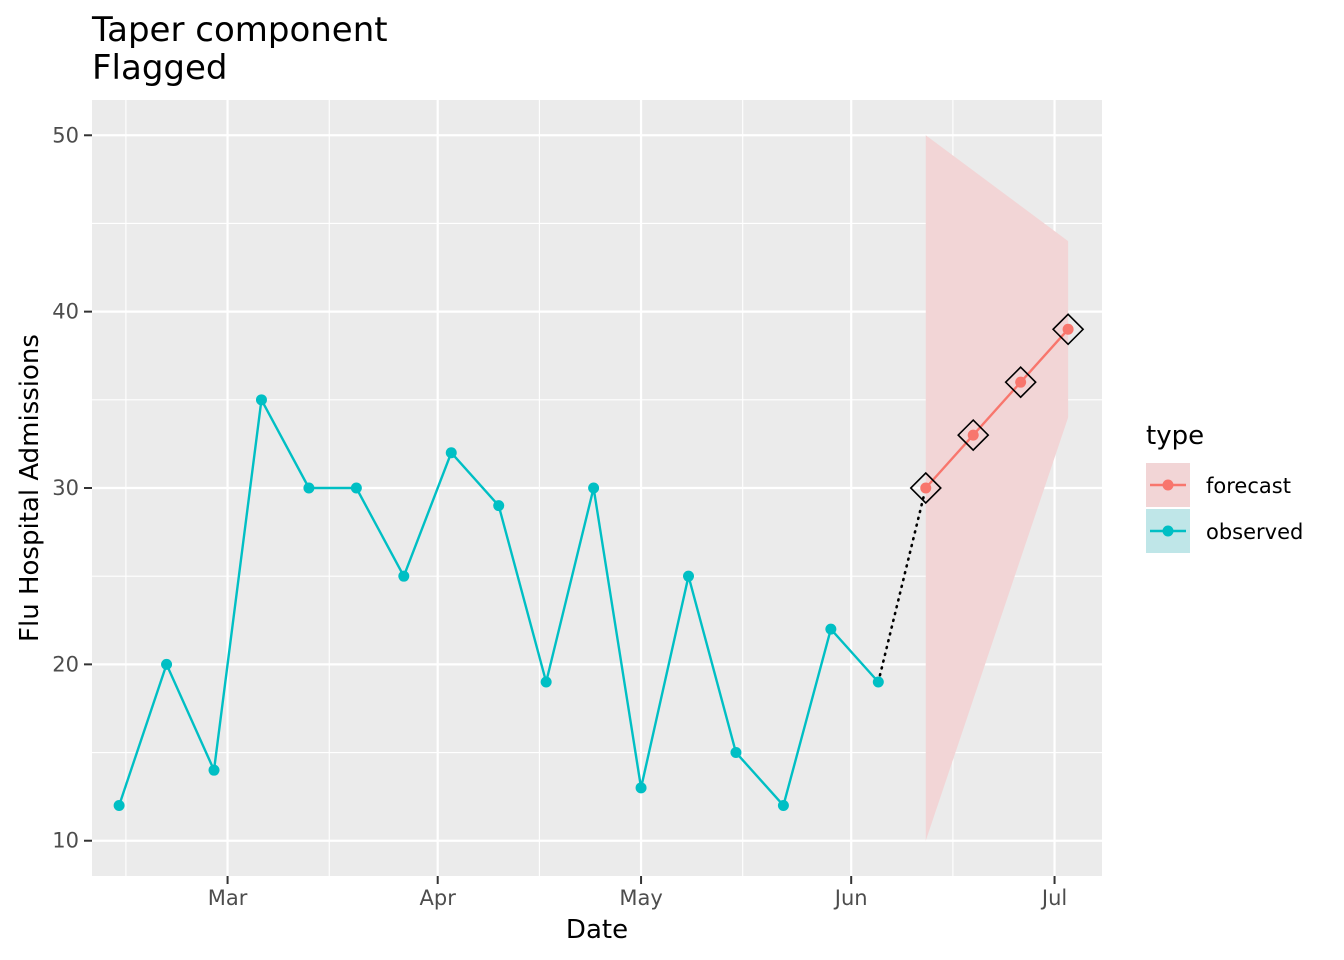 The height and width of the screenshot is (960, 1344). I want to click on y-tick-label-10: 10, so click(65, 841).